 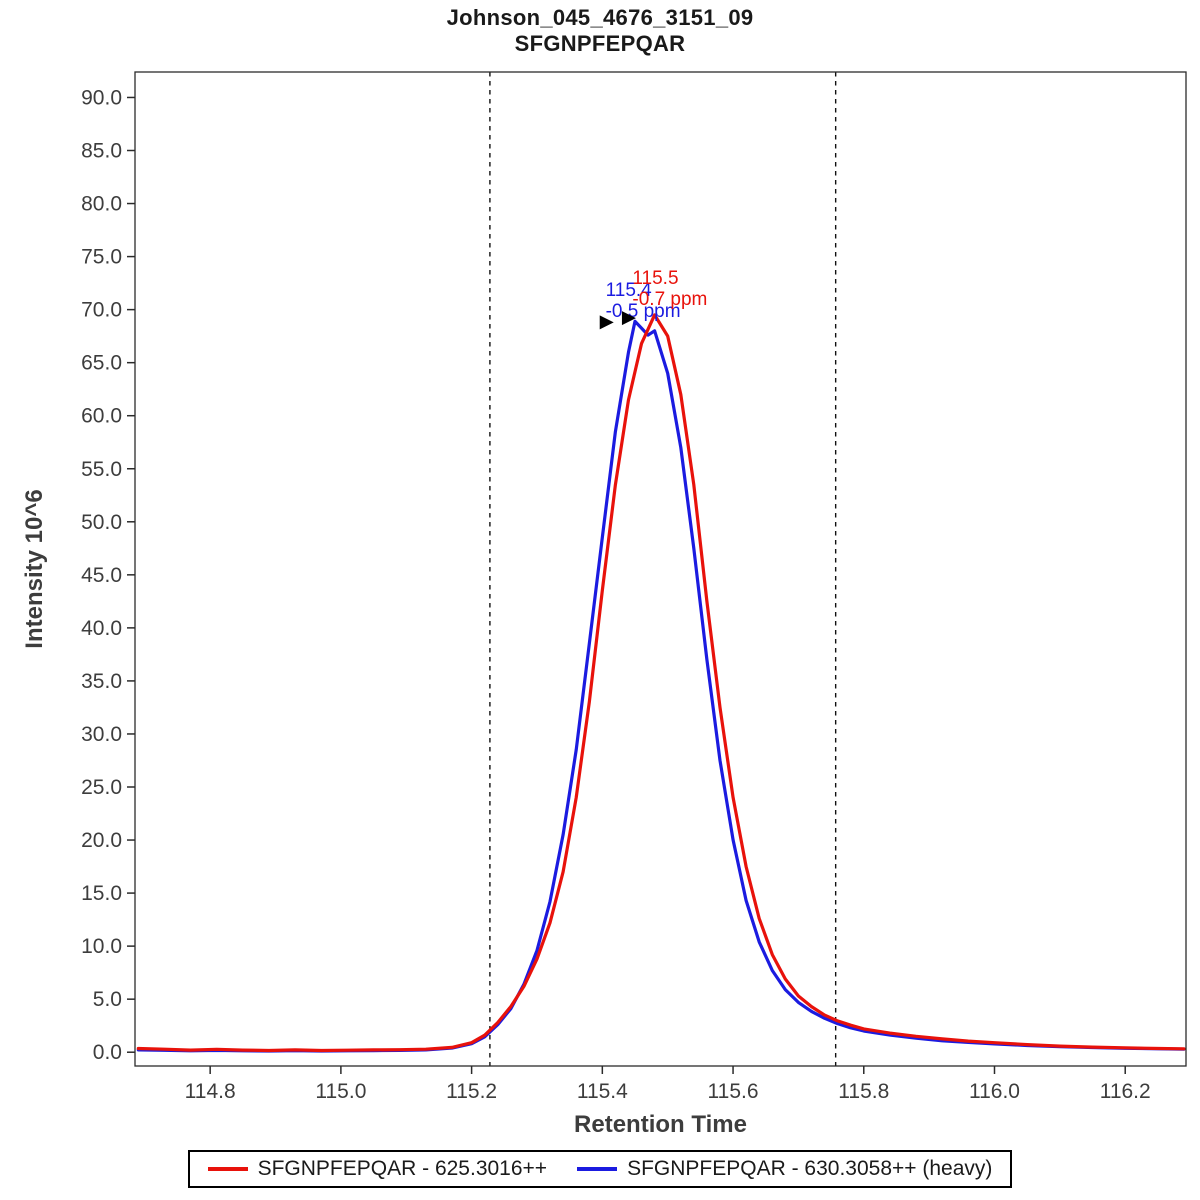 What do you see at coordinates (101, 416) in the screenshot?
I see `y-tick-label: 60.0` at bounding box center [101, 416].